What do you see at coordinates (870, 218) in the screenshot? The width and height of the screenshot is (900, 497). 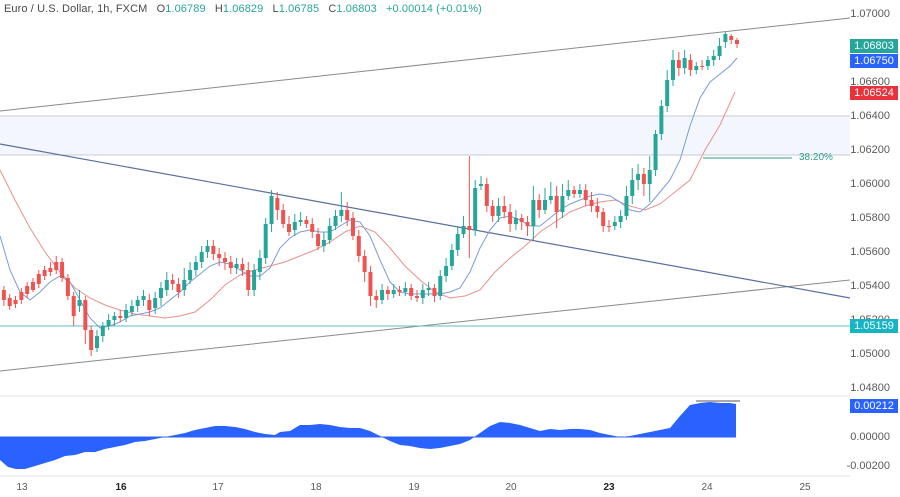 I see `price-tick: 1.05800` at bounding box center [870, 218].